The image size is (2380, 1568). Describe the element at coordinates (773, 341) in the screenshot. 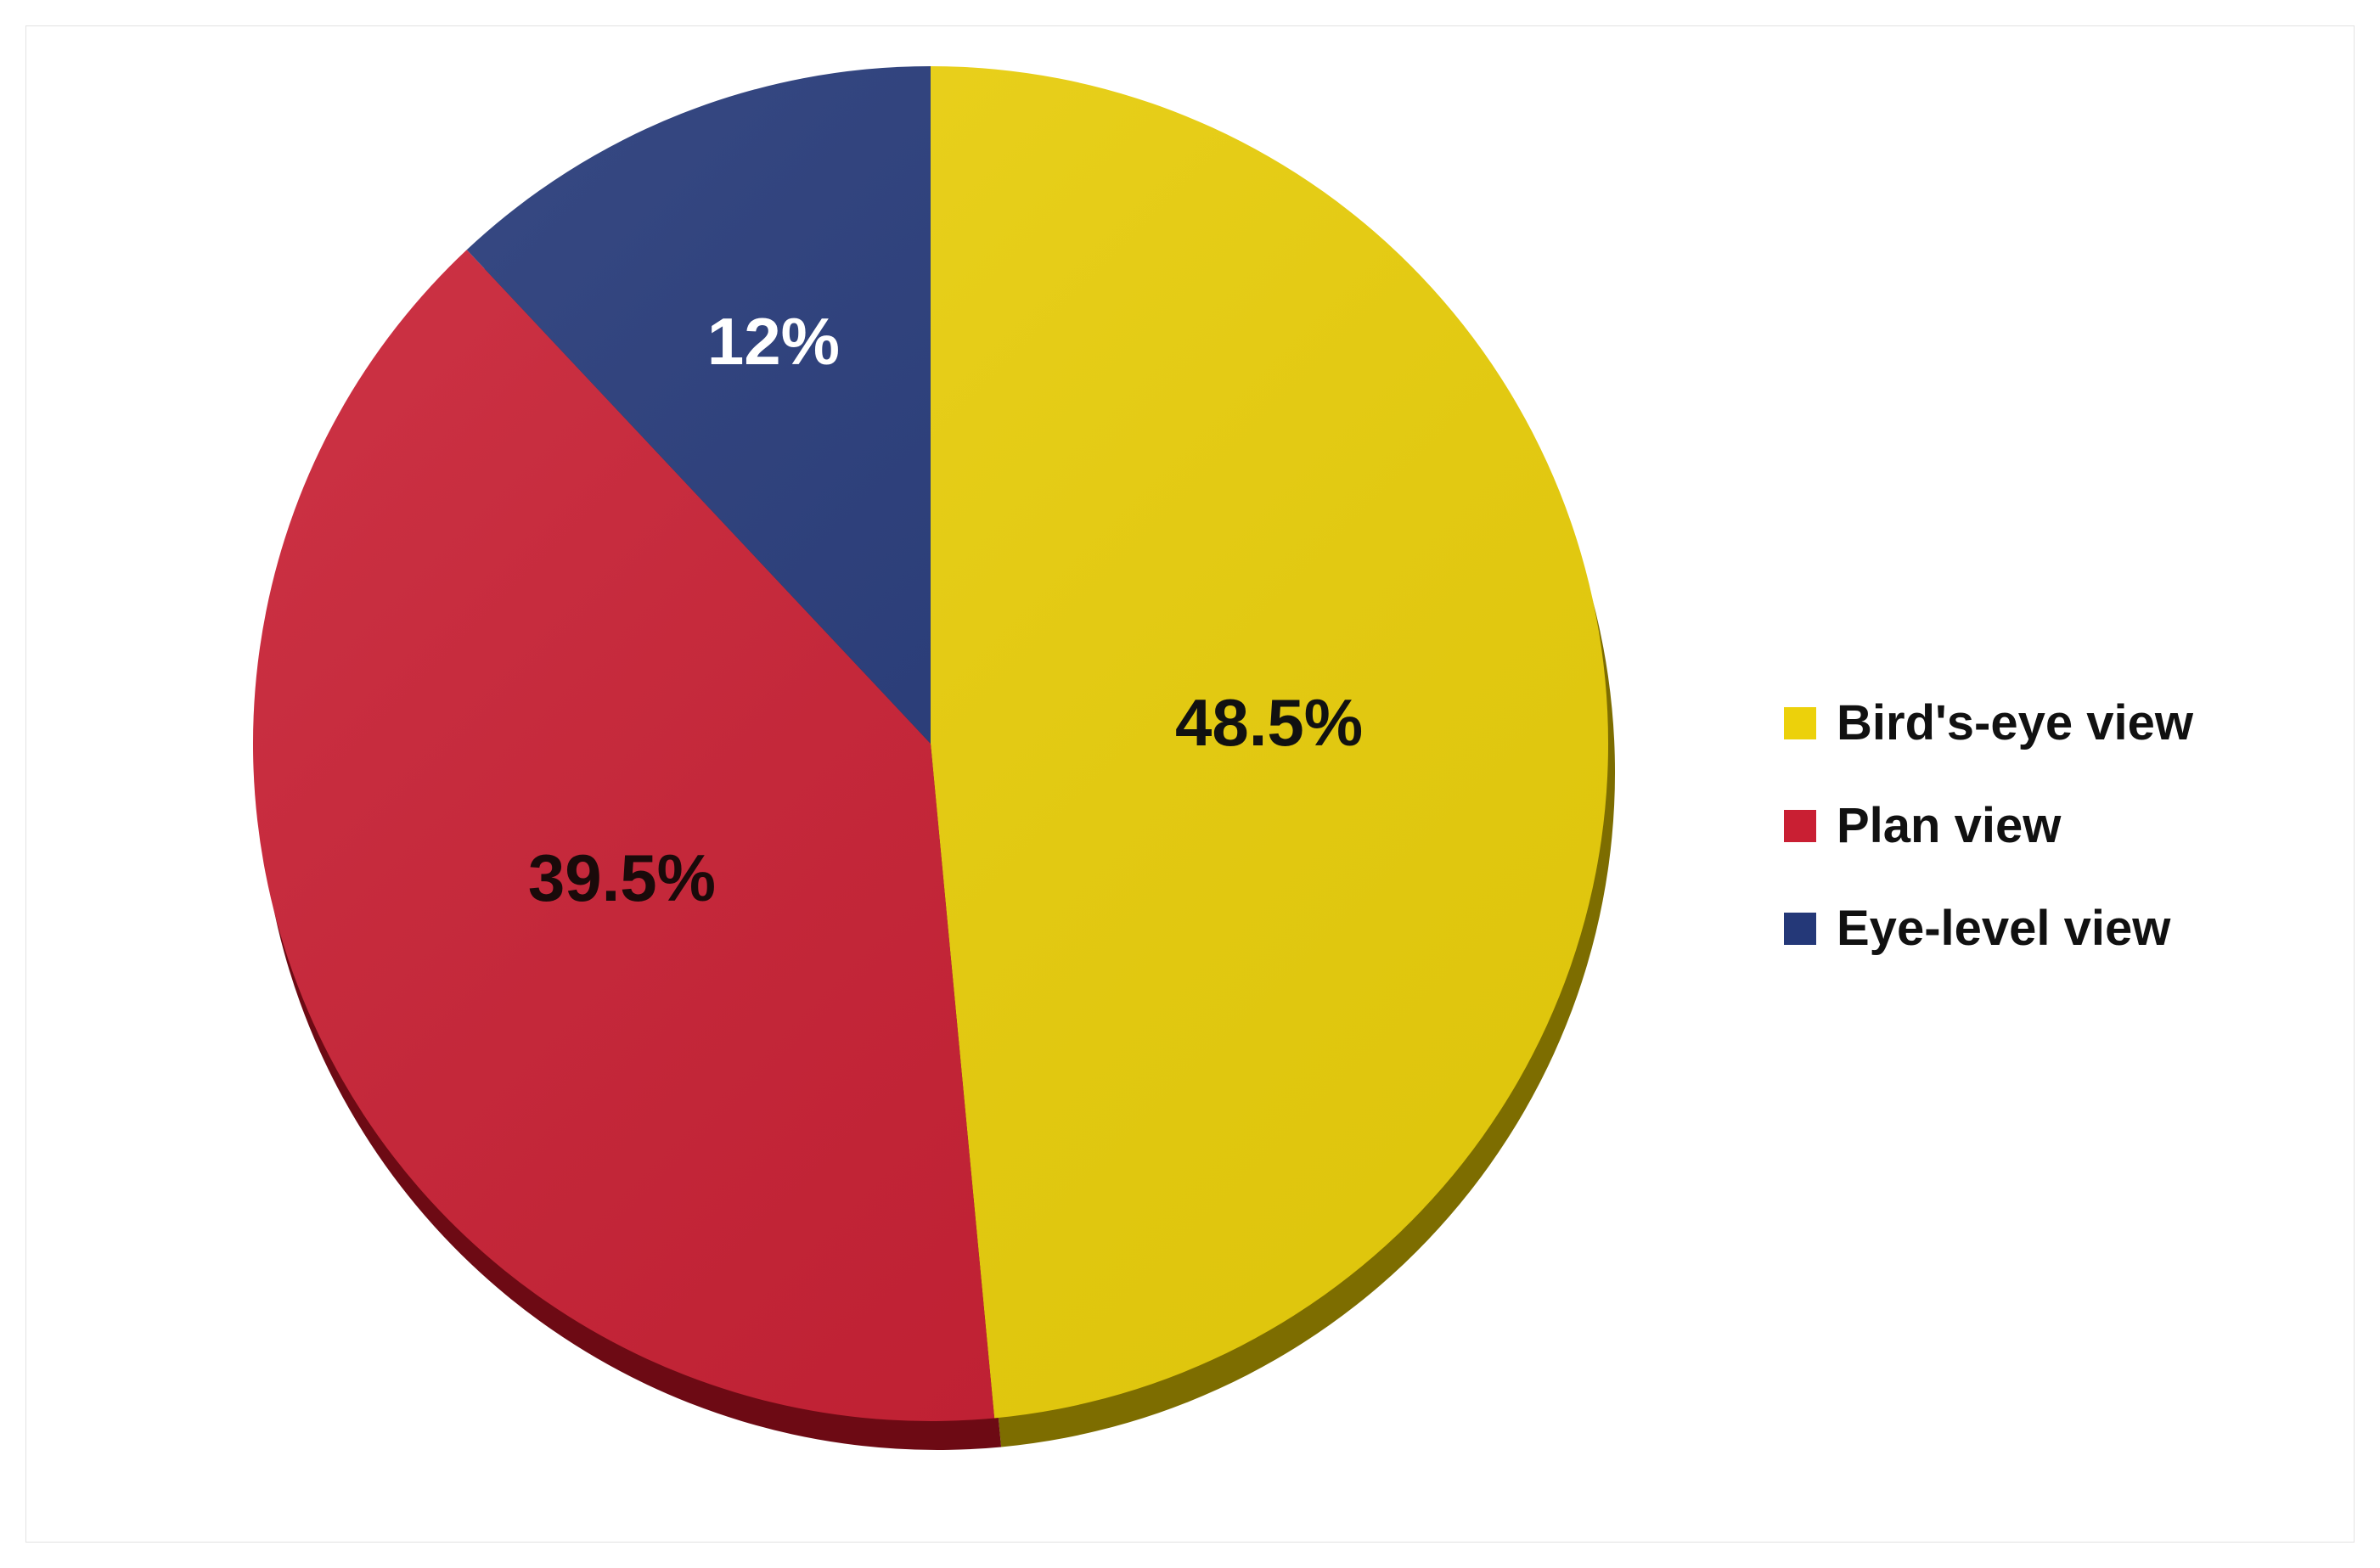

I see `data-label-eye-level-view: 12%` at that location.